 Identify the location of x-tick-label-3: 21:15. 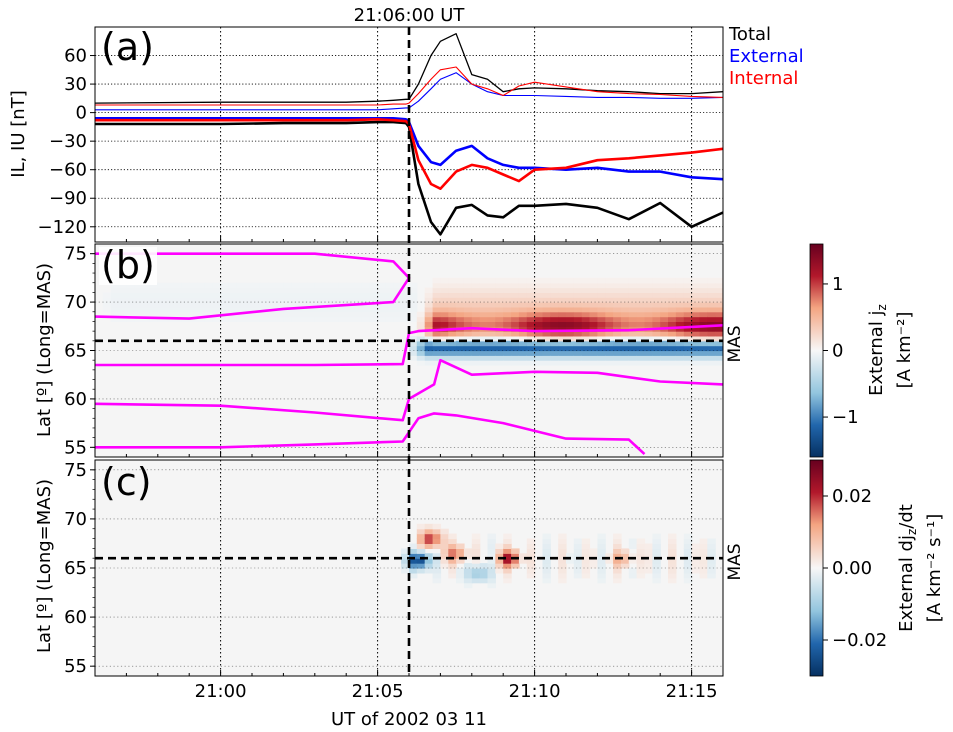
(692, 691).